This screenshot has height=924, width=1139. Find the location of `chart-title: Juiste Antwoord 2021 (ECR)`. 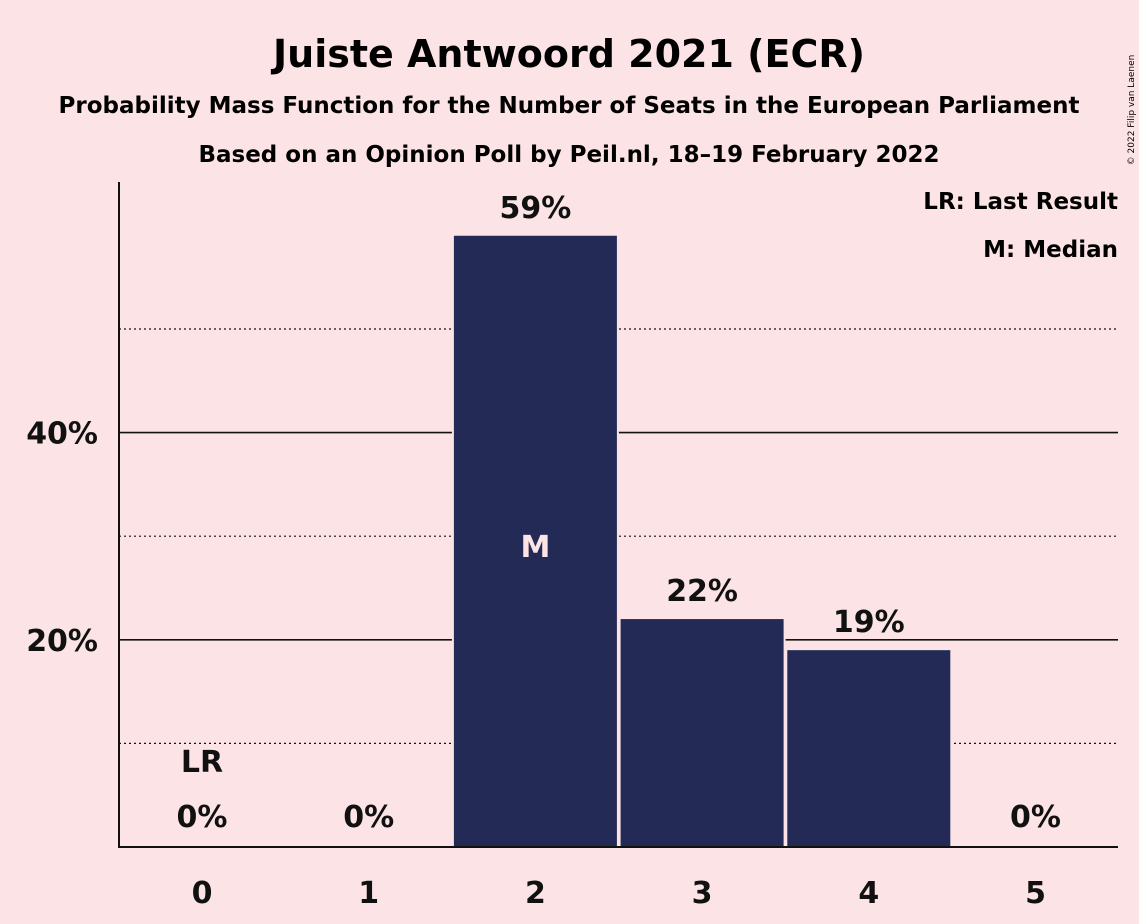

chart-title: Juiste Antwoord 2021 (ECR) is located at coordinates (567, 54).